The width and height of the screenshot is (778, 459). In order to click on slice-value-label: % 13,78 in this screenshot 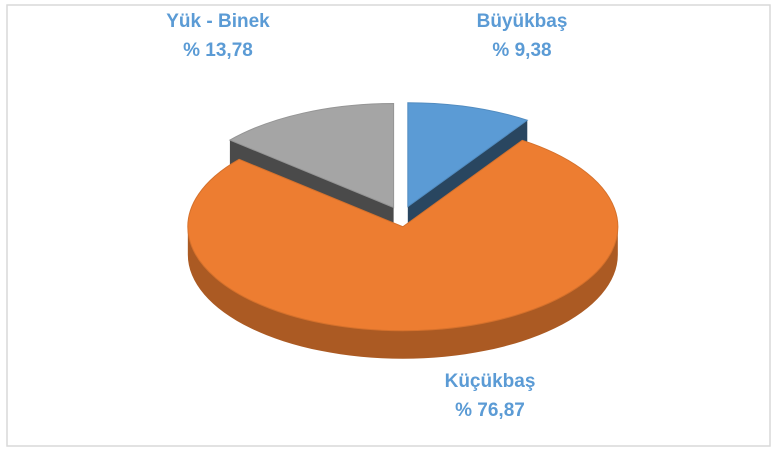, I will do `click(218, 50)`.